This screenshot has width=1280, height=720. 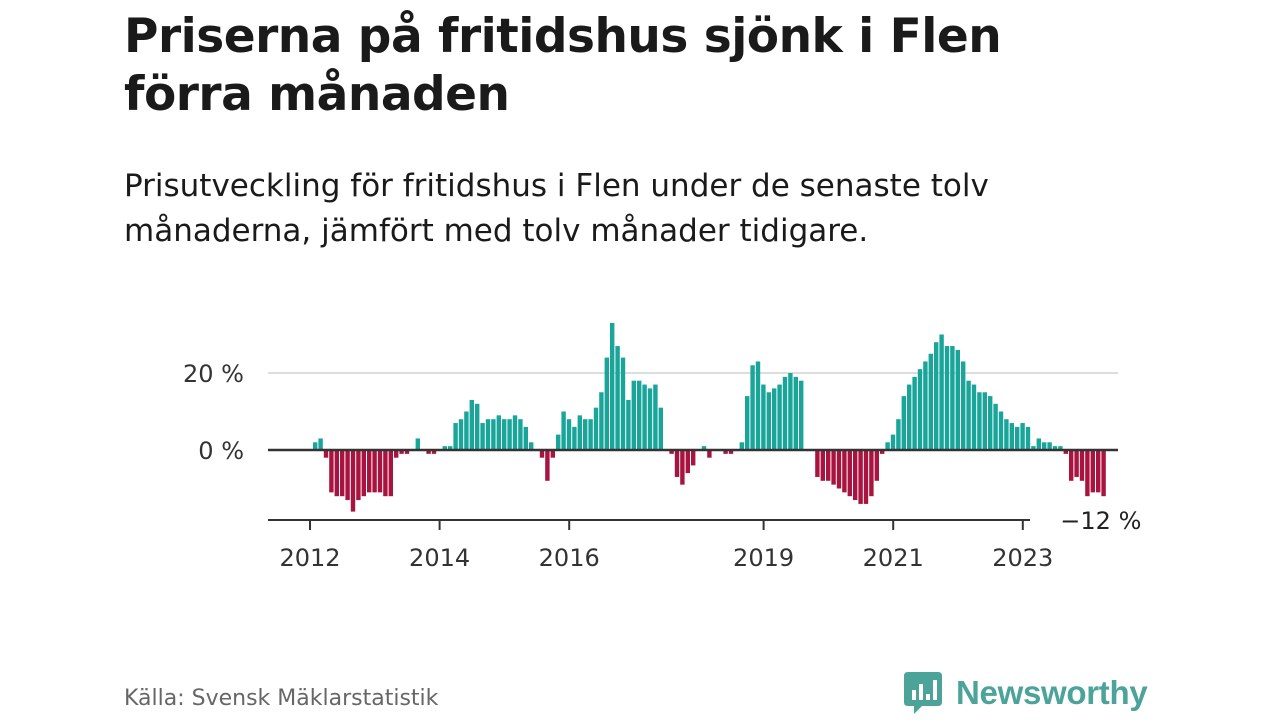 I want to click on x-tick-label: 2016, so click(x=569, y=558).